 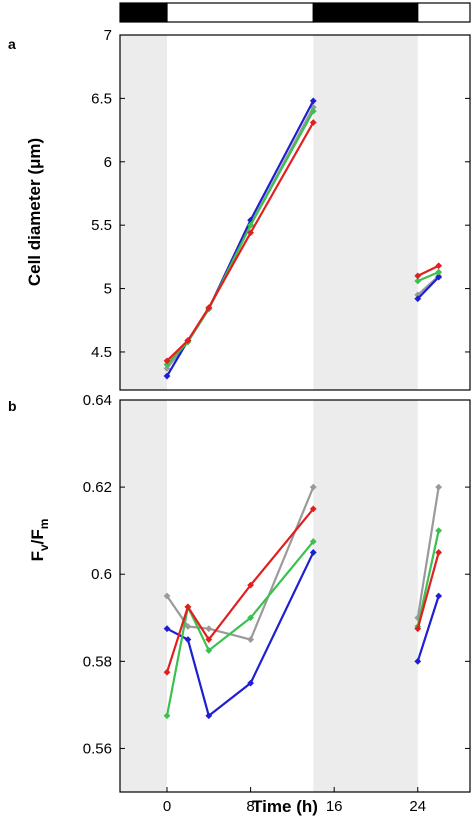 What do you see at coordinates (334, 806) in the screenshot?
I see `x-tick-label: 16` at bounding box center [334, 806].